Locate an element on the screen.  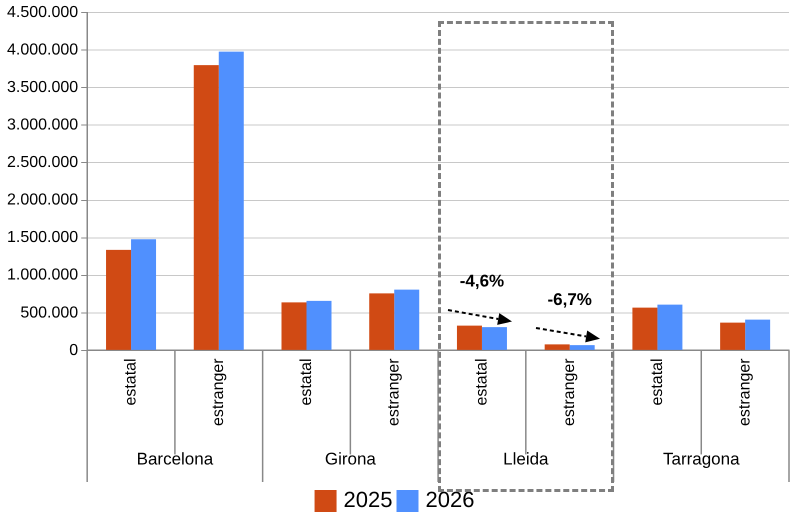
y-tick-label: 4.000.000 is located at coordinates (42, 50).